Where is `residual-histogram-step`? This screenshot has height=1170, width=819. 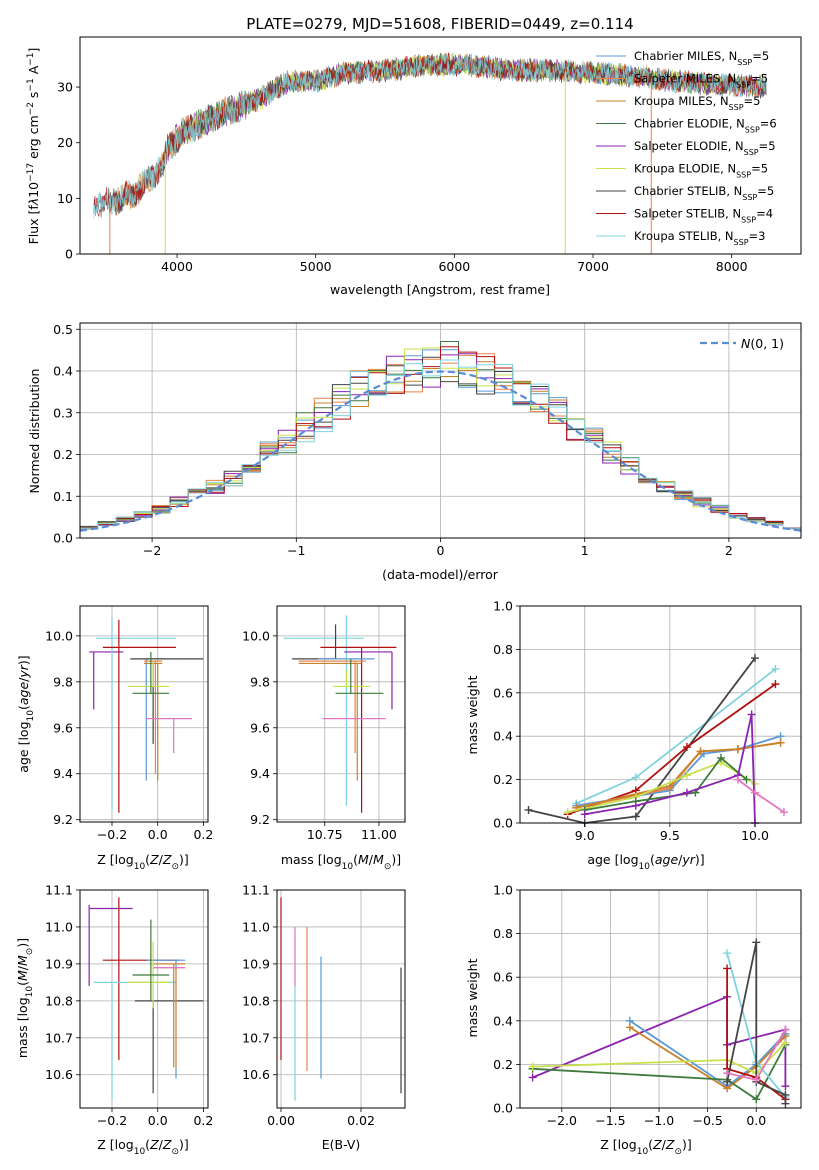
residual-histogram-step is located at coordinates (440, 444).